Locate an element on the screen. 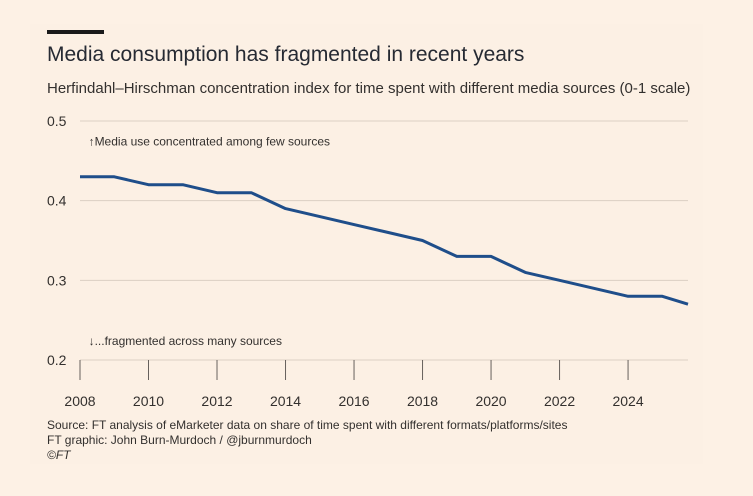 Image resolution: width=753 pixels, height=496 pixels. title-rule is located at coordinates (75, 32).